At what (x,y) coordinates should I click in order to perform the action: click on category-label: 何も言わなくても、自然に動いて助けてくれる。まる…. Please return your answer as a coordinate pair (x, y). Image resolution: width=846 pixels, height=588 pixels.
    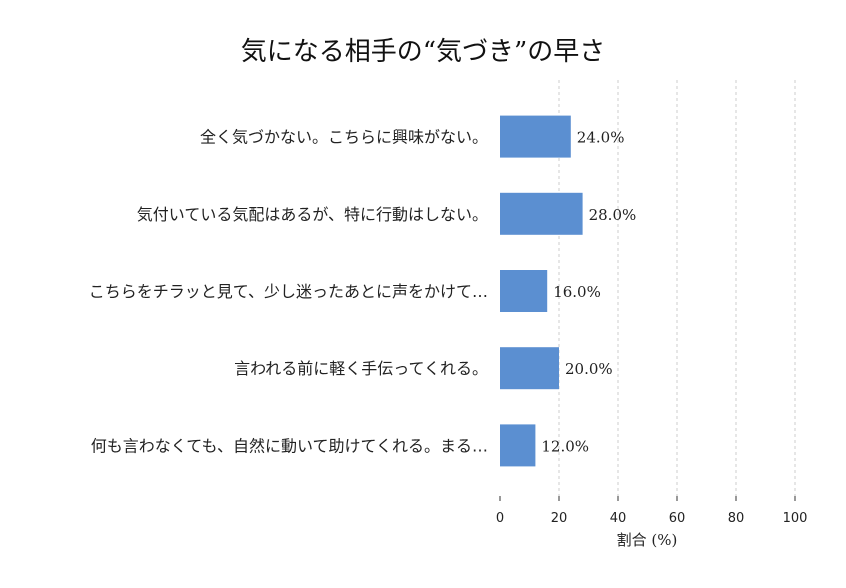
    Looking at the image, I should click on (289, 445).